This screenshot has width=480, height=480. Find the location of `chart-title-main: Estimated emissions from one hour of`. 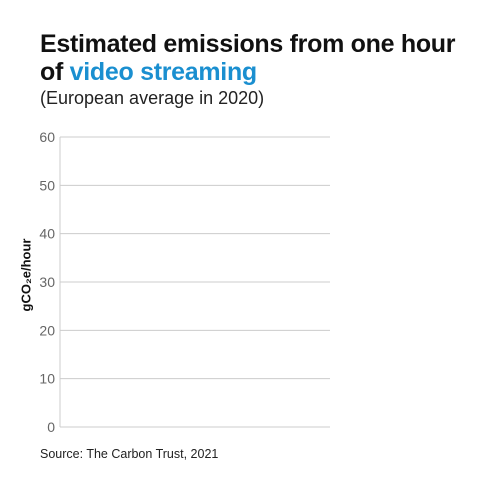

chart-title-main: Estimated emissions from one hour of is located at coordinates (248, 58).